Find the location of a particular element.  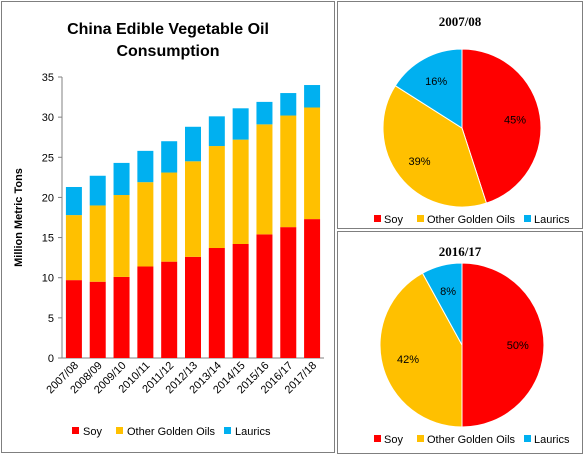

y-tick-label: 35 is located at coordinates (48, 78).